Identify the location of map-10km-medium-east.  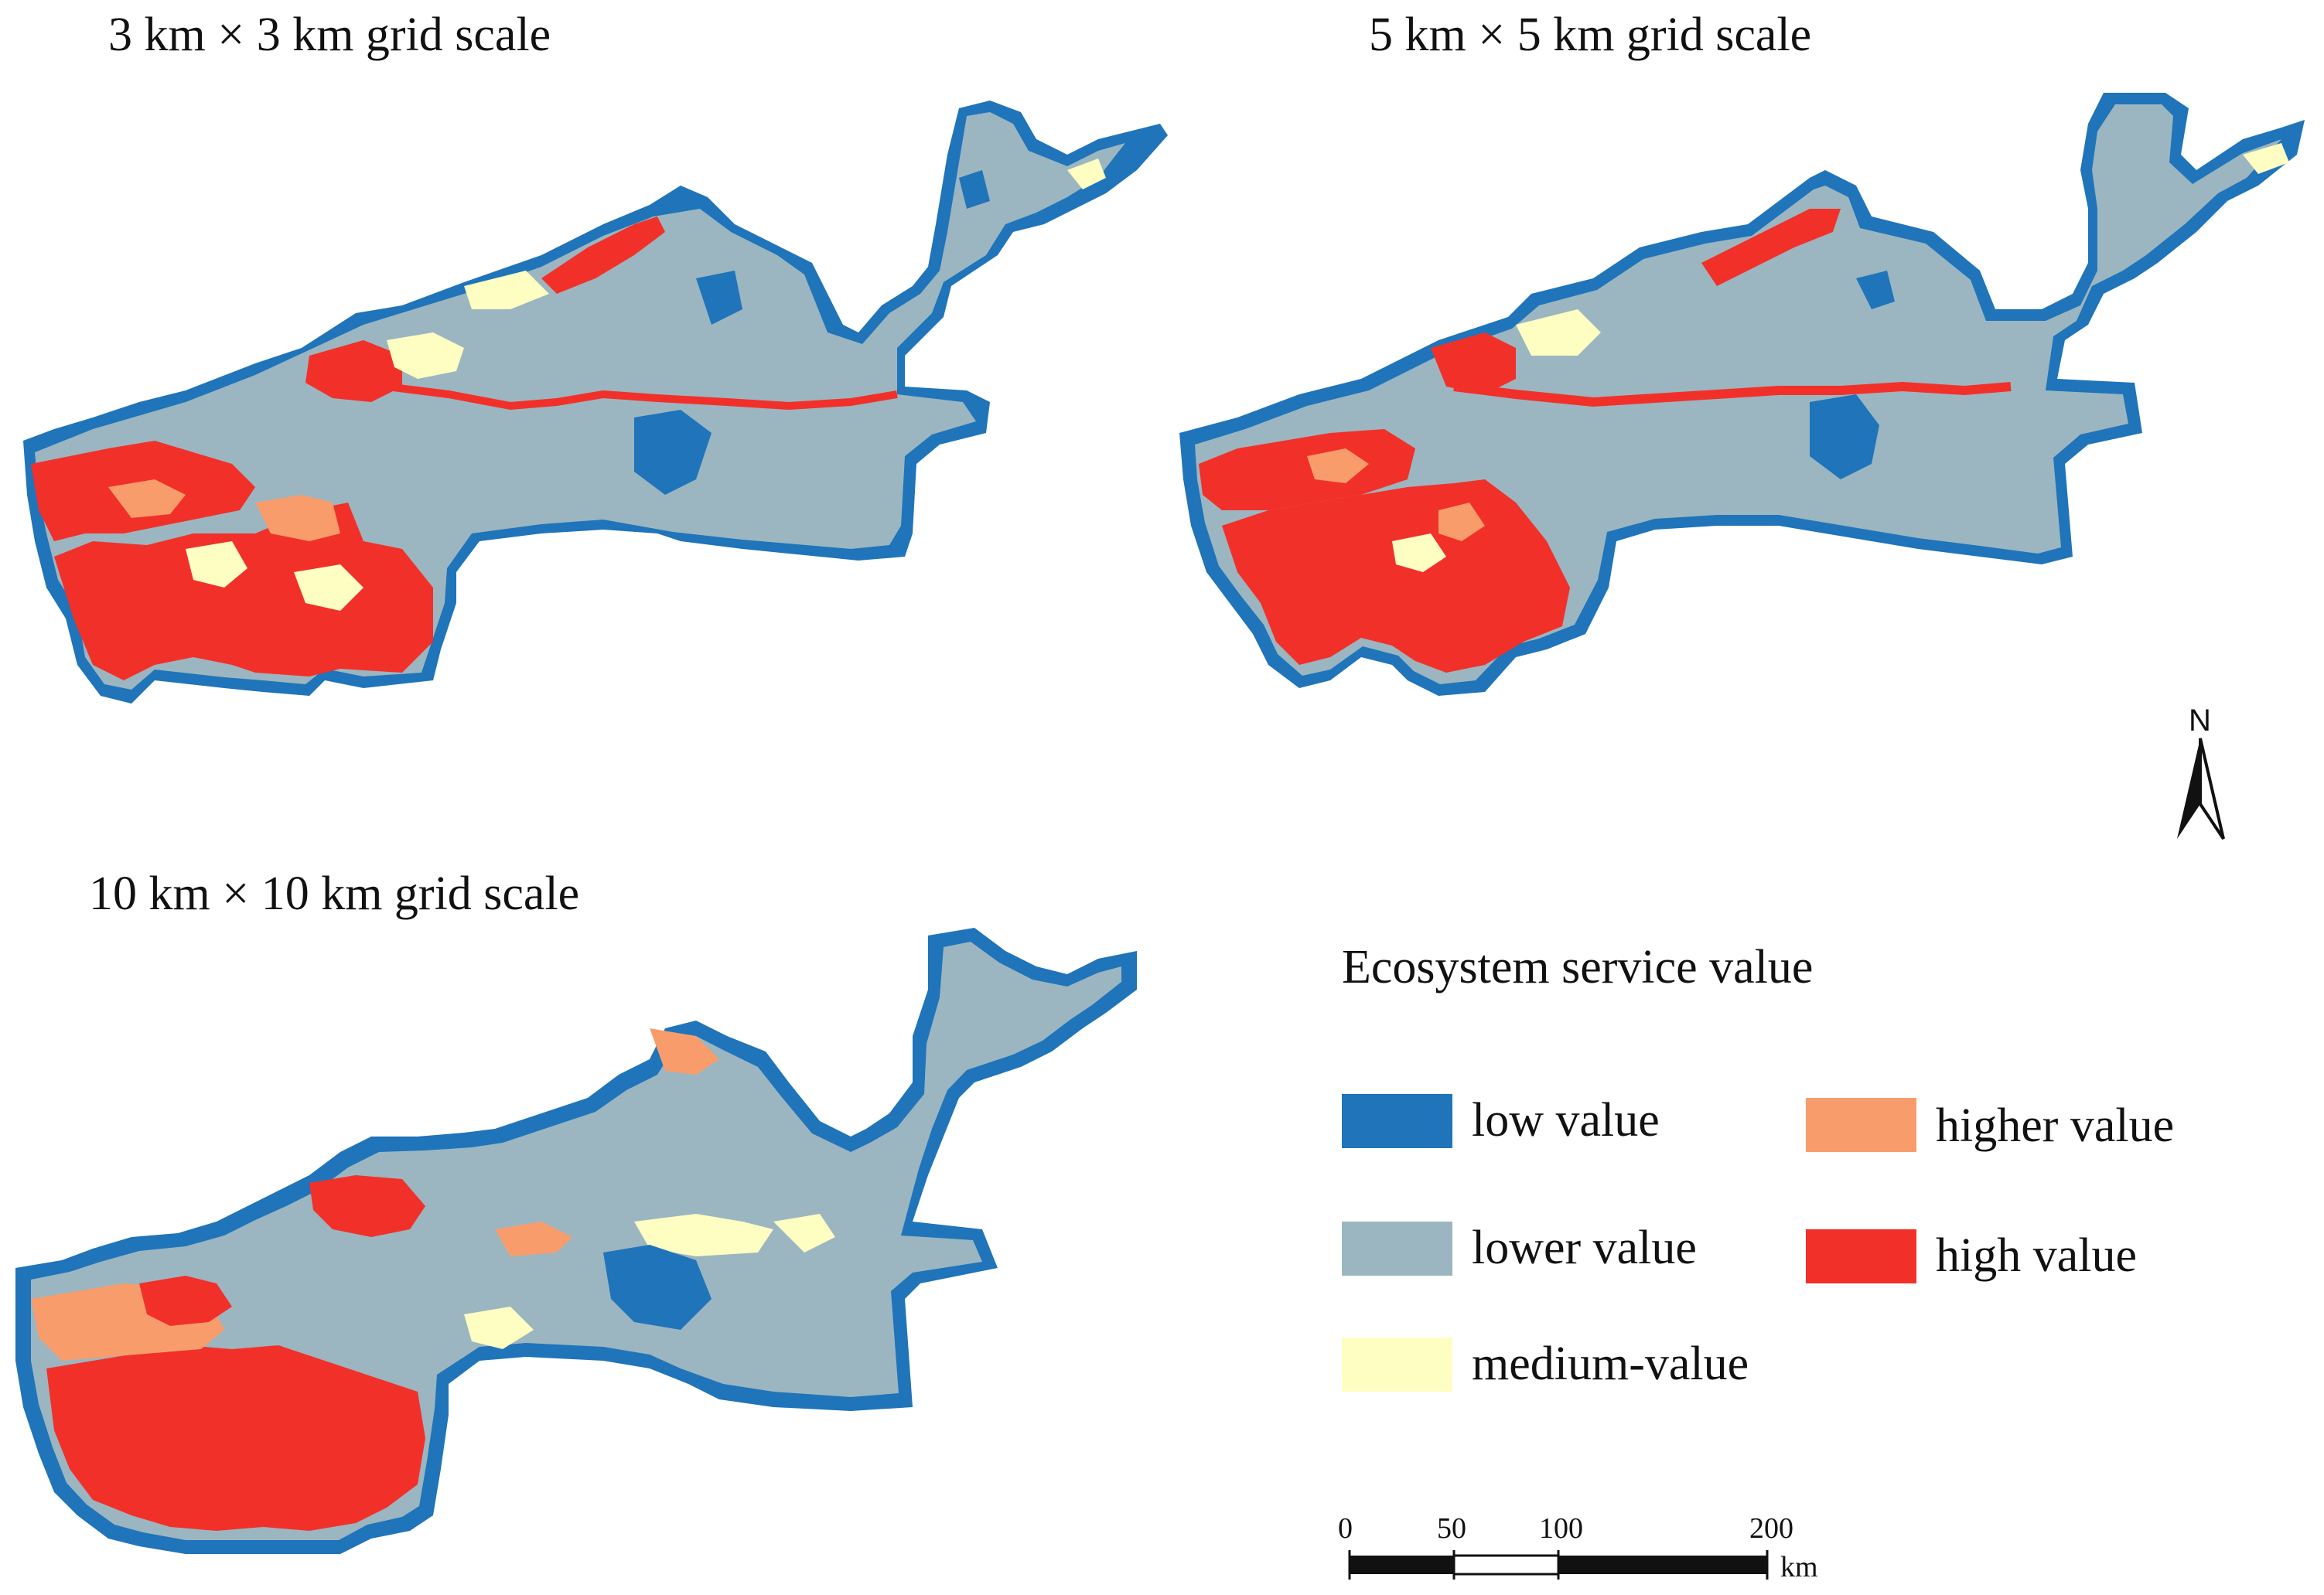
(804, 1233).